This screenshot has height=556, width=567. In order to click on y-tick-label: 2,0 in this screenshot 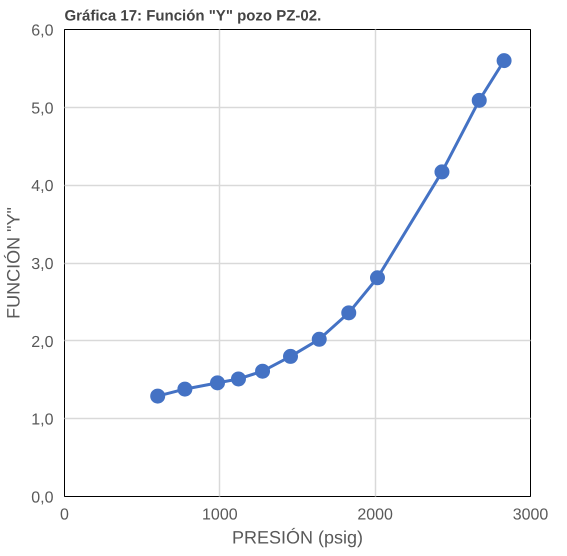, I will do `click(42, 342)`.